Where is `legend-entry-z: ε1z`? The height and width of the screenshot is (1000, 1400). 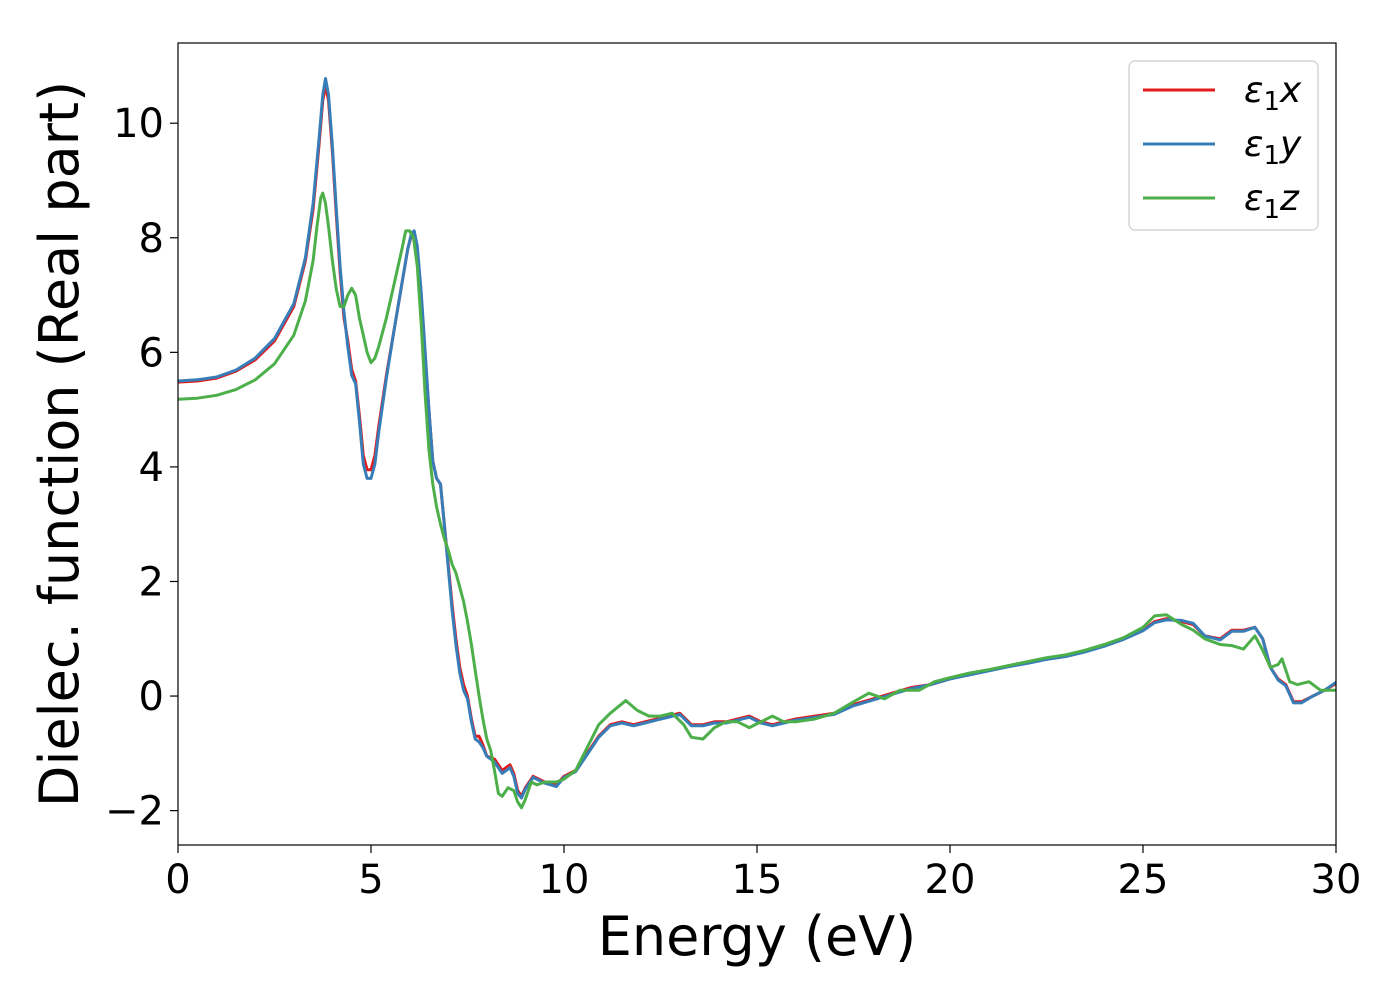 legend-entry-z: ε1z is located at coordinates (1221, 201).